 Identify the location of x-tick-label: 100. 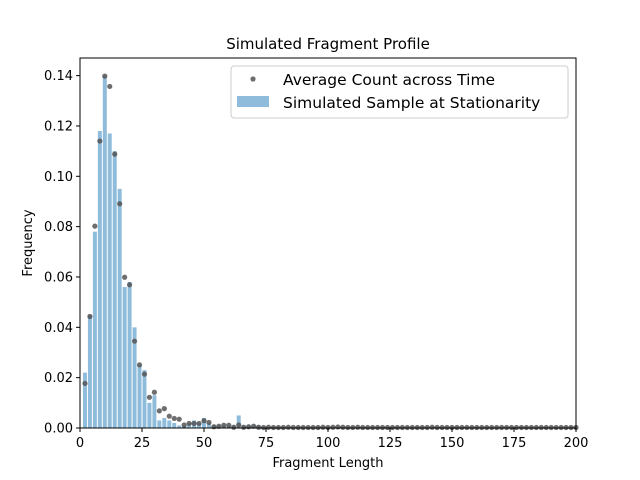
(328, 443).